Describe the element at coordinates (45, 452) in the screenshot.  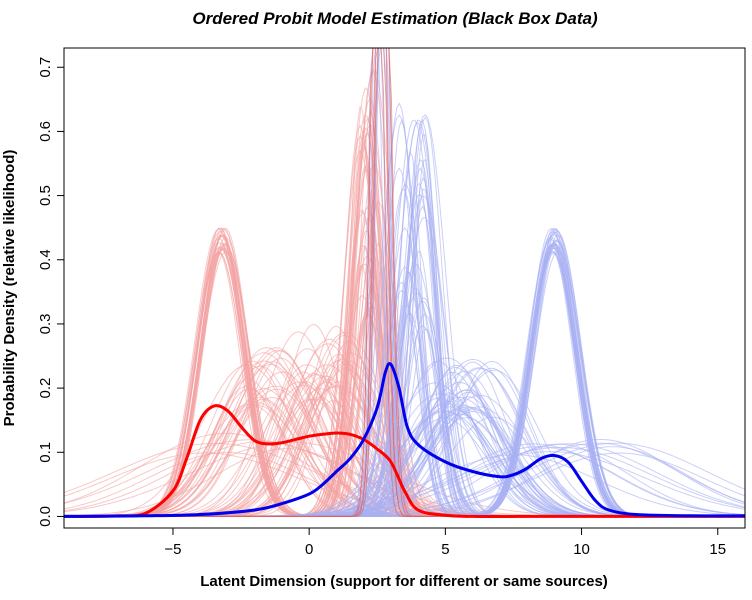
I see `y-tick-label: 0.1` at that location.